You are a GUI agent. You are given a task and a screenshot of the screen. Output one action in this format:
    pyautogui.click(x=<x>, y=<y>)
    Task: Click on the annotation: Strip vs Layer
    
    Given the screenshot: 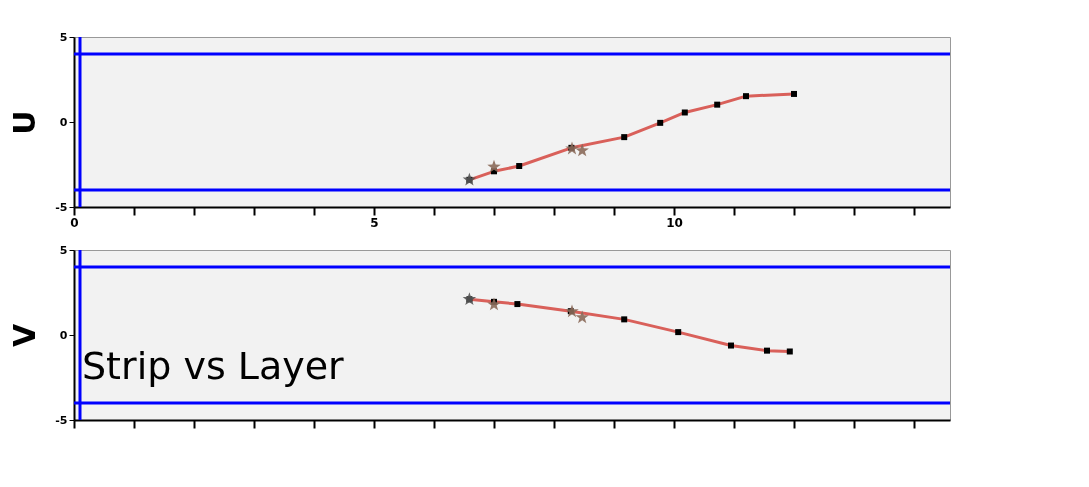 What is the action you would take?
    pyautogui.click(x=213, y=366)
    